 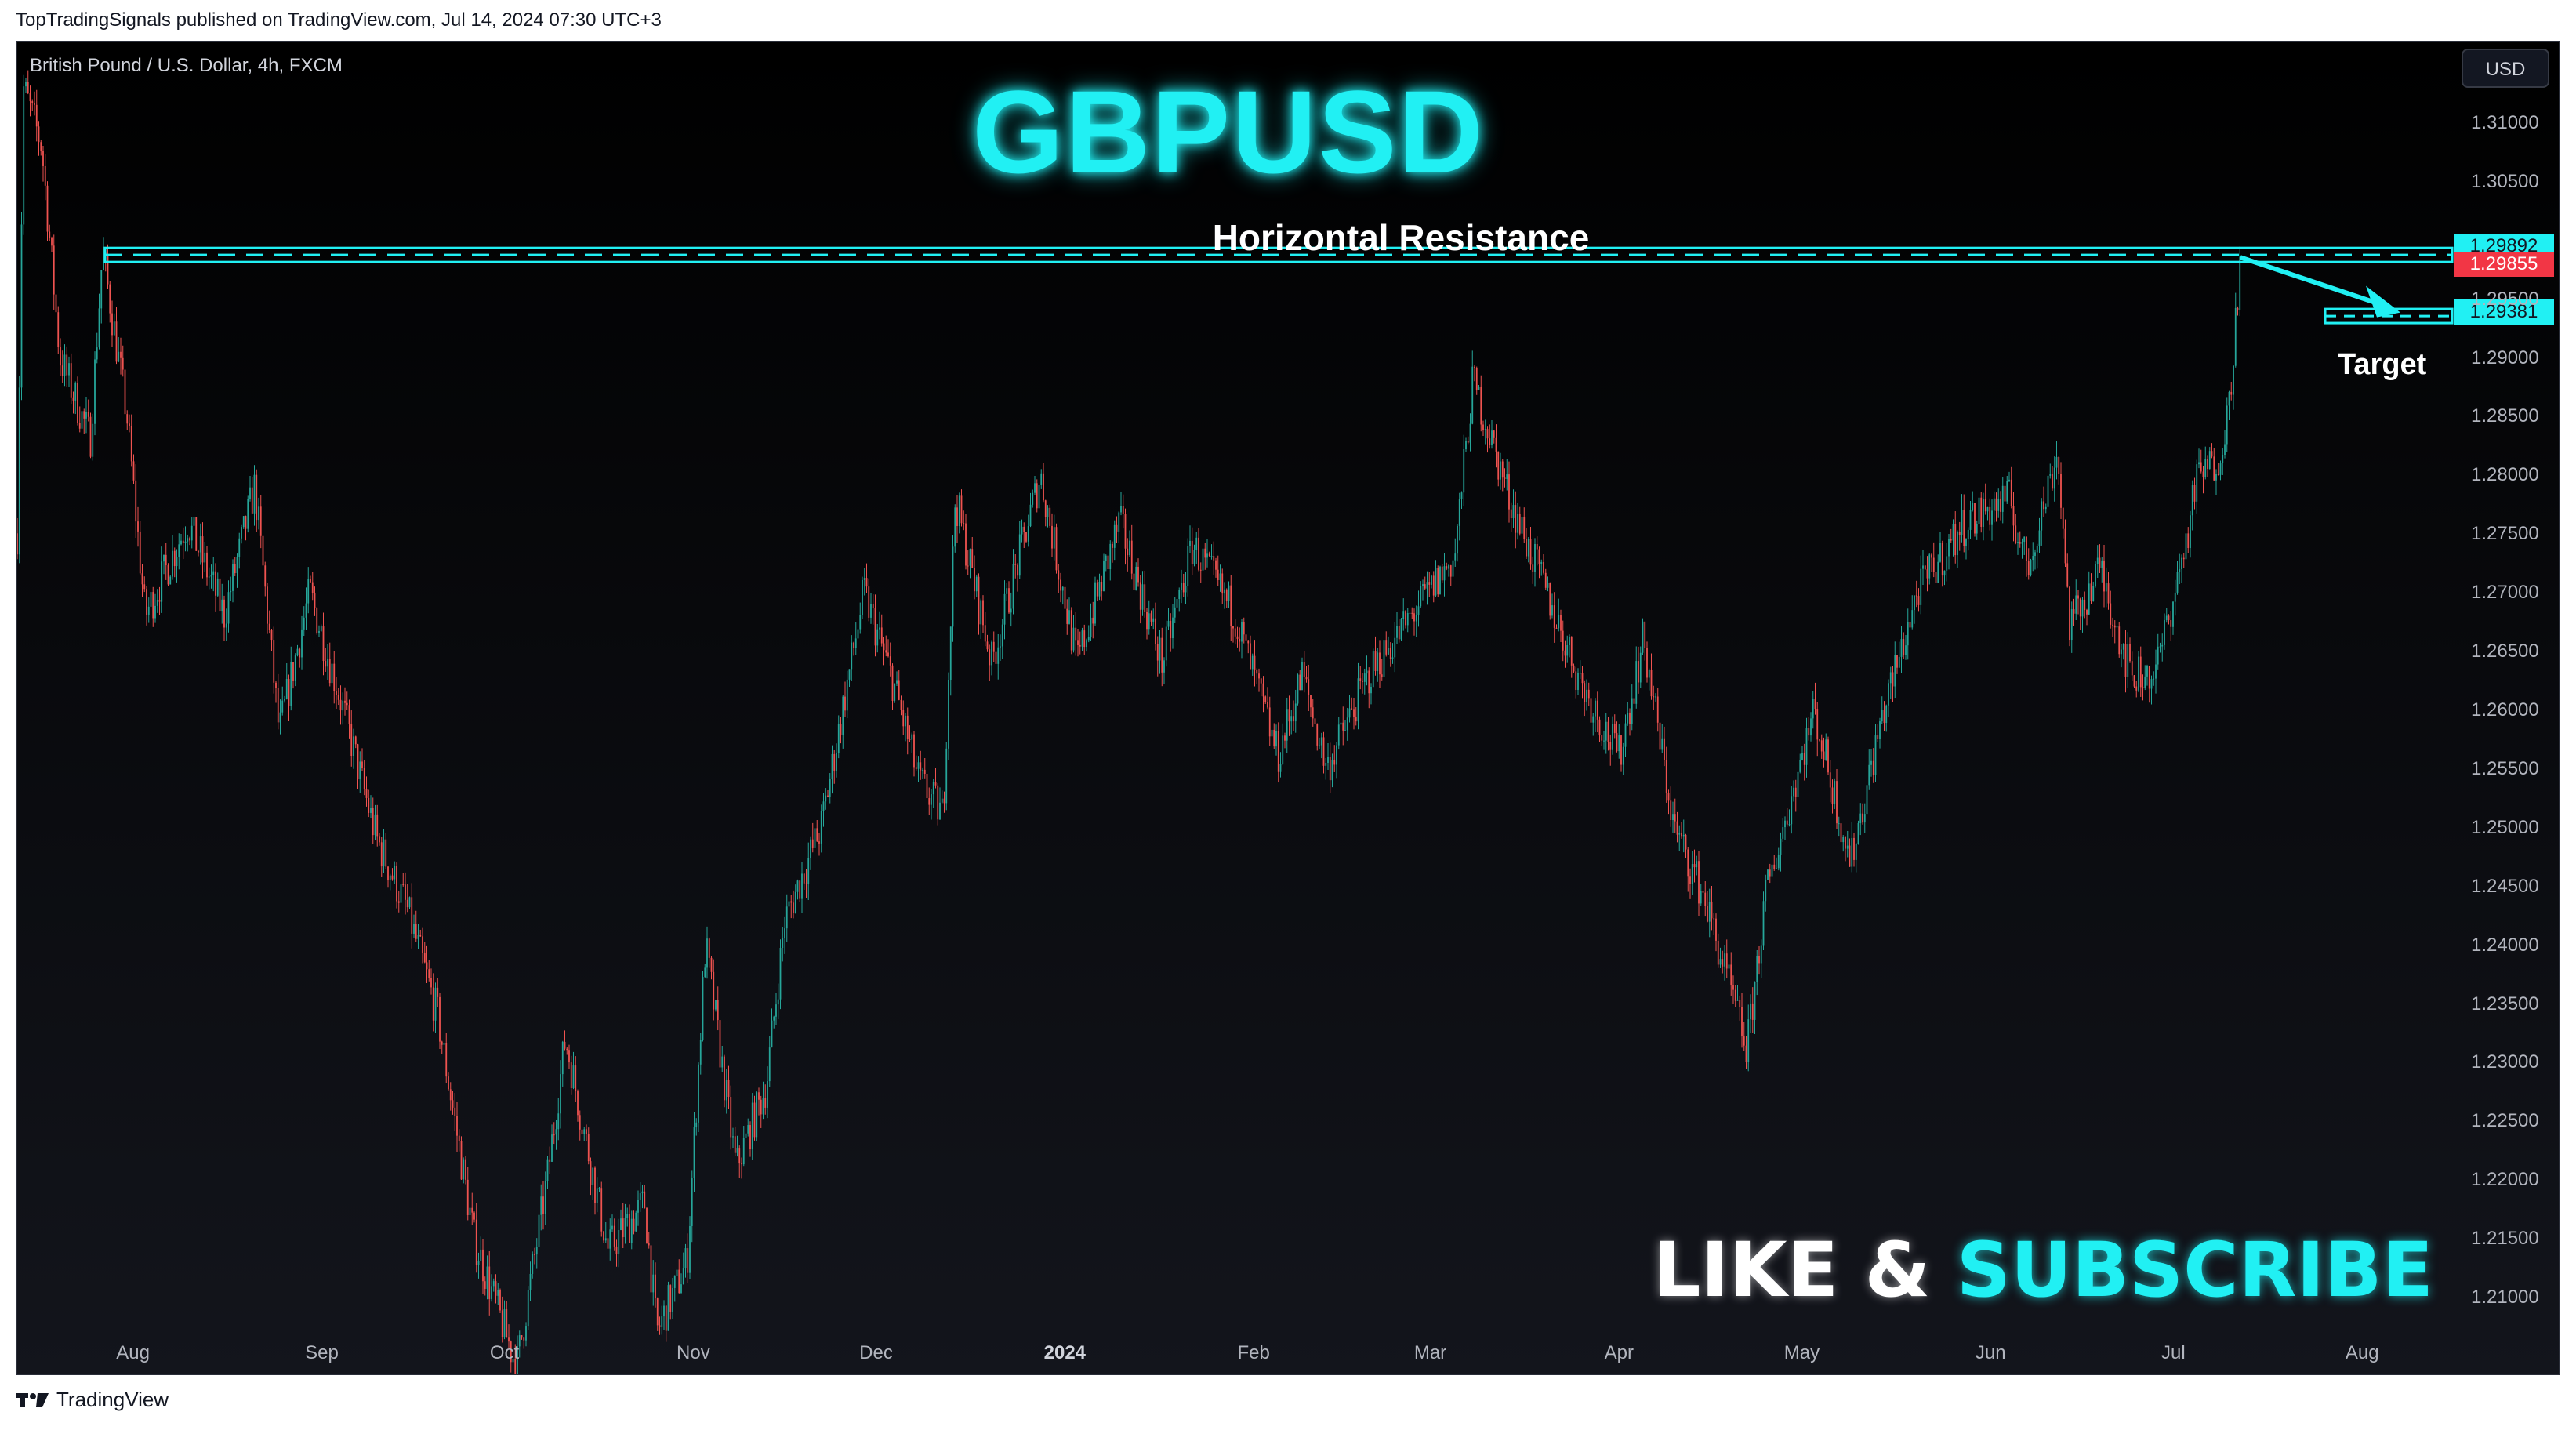 I want to click on symbol-info: British Pound / U.S. Dollar, 4h, FXCM, so click(x=186, y=65).